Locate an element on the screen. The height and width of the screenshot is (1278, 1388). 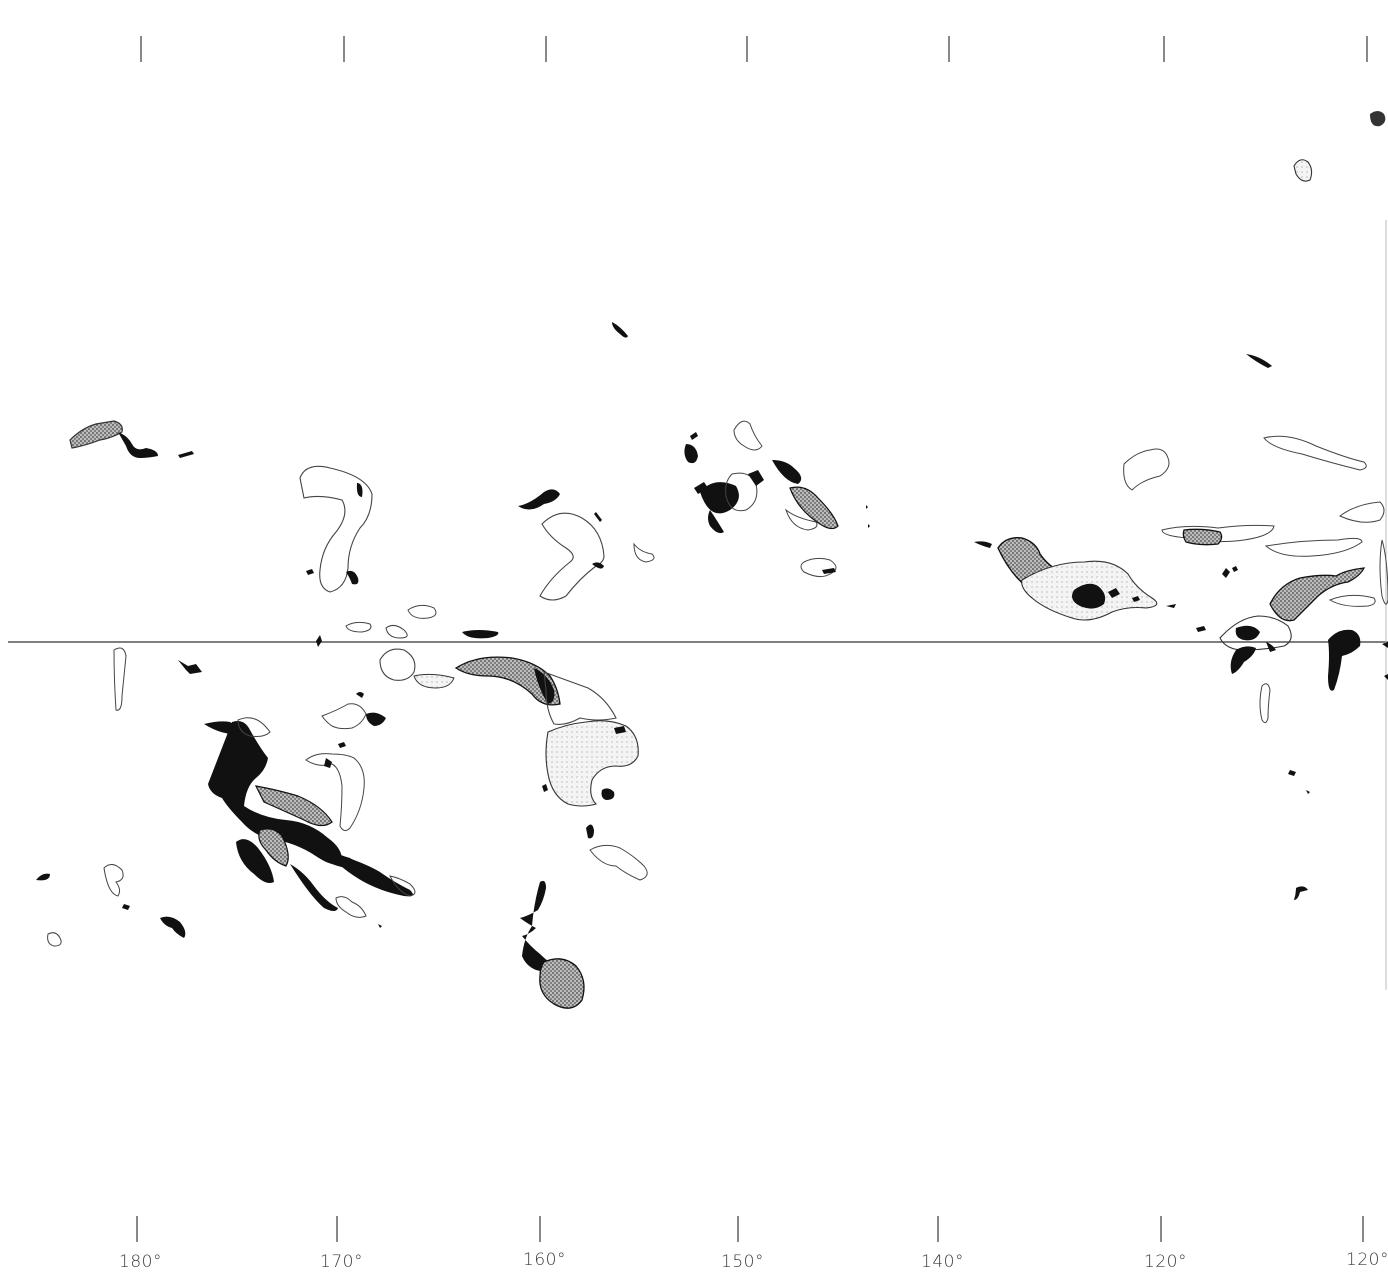
axis-label-120-left: 120° is located at coordinates (1165, 1262).